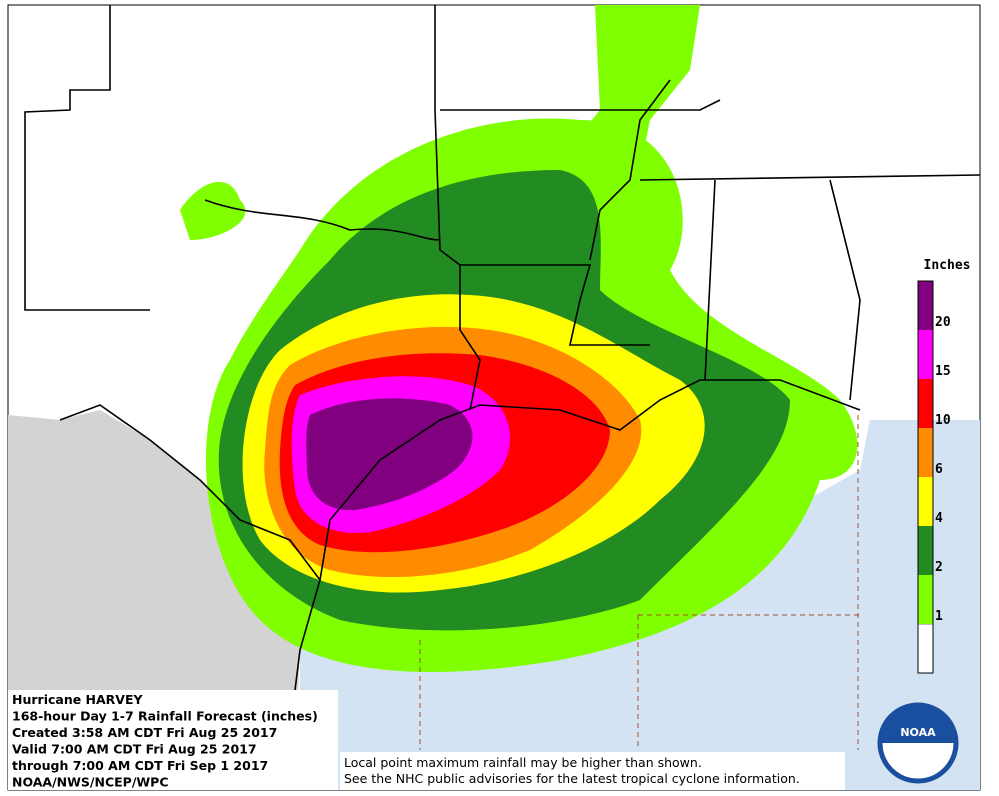  I want to click on legend-title: Inches, so click(947, 265).